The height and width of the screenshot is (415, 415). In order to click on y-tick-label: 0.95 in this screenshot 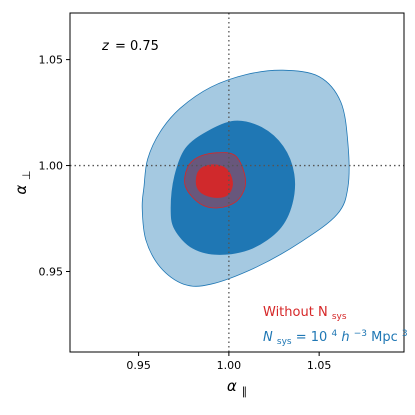, I will do `click(51, 271)`.